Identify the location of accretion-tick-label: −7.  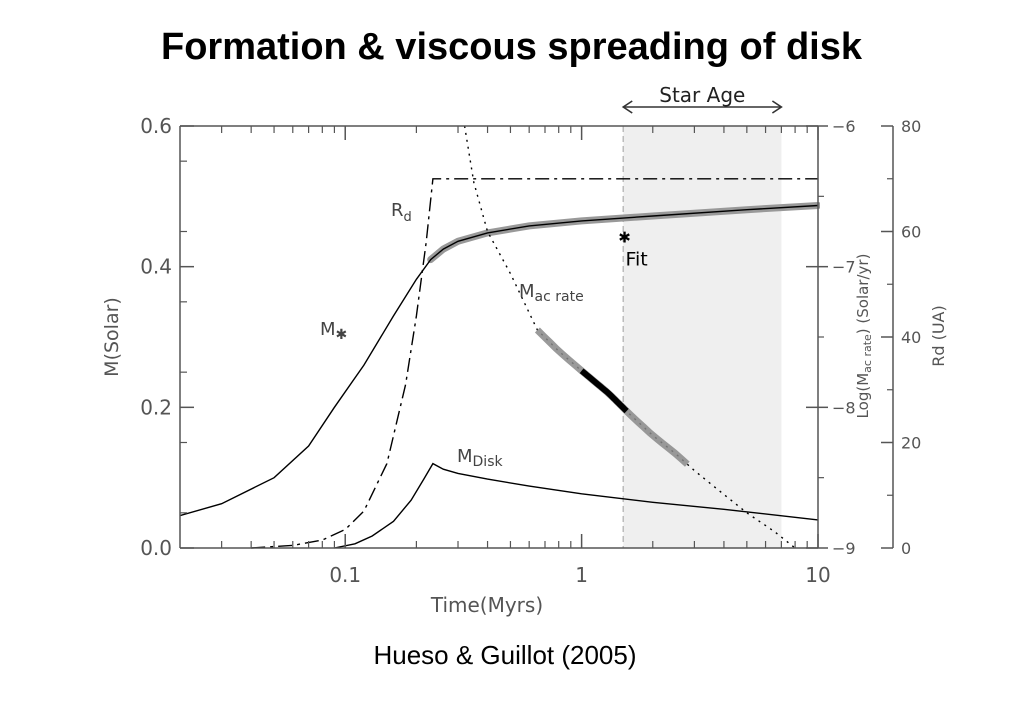
(844, 267).